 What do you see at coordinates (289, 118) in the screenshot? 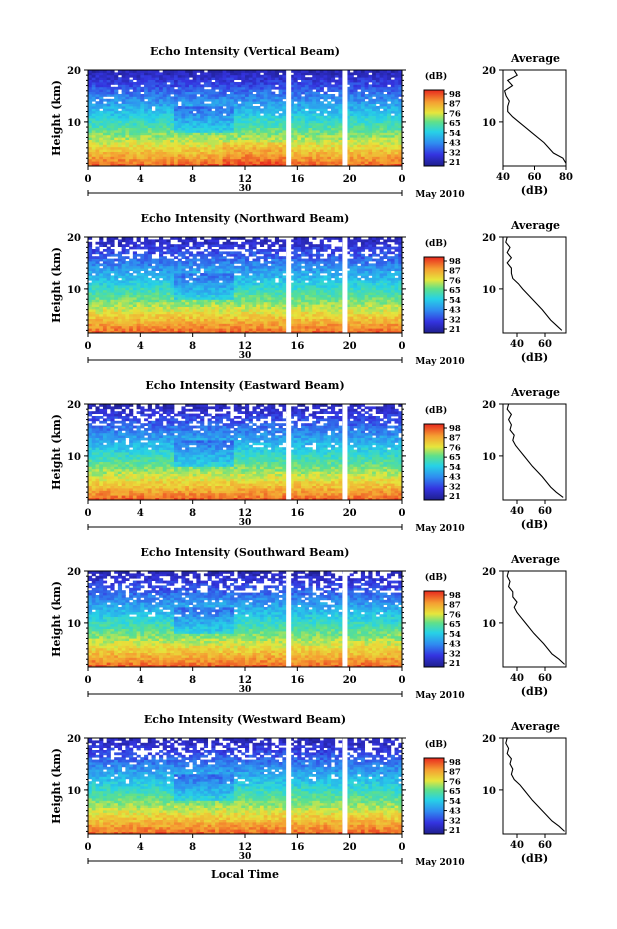
I see `data-gap` at bounding box center [289, 118].